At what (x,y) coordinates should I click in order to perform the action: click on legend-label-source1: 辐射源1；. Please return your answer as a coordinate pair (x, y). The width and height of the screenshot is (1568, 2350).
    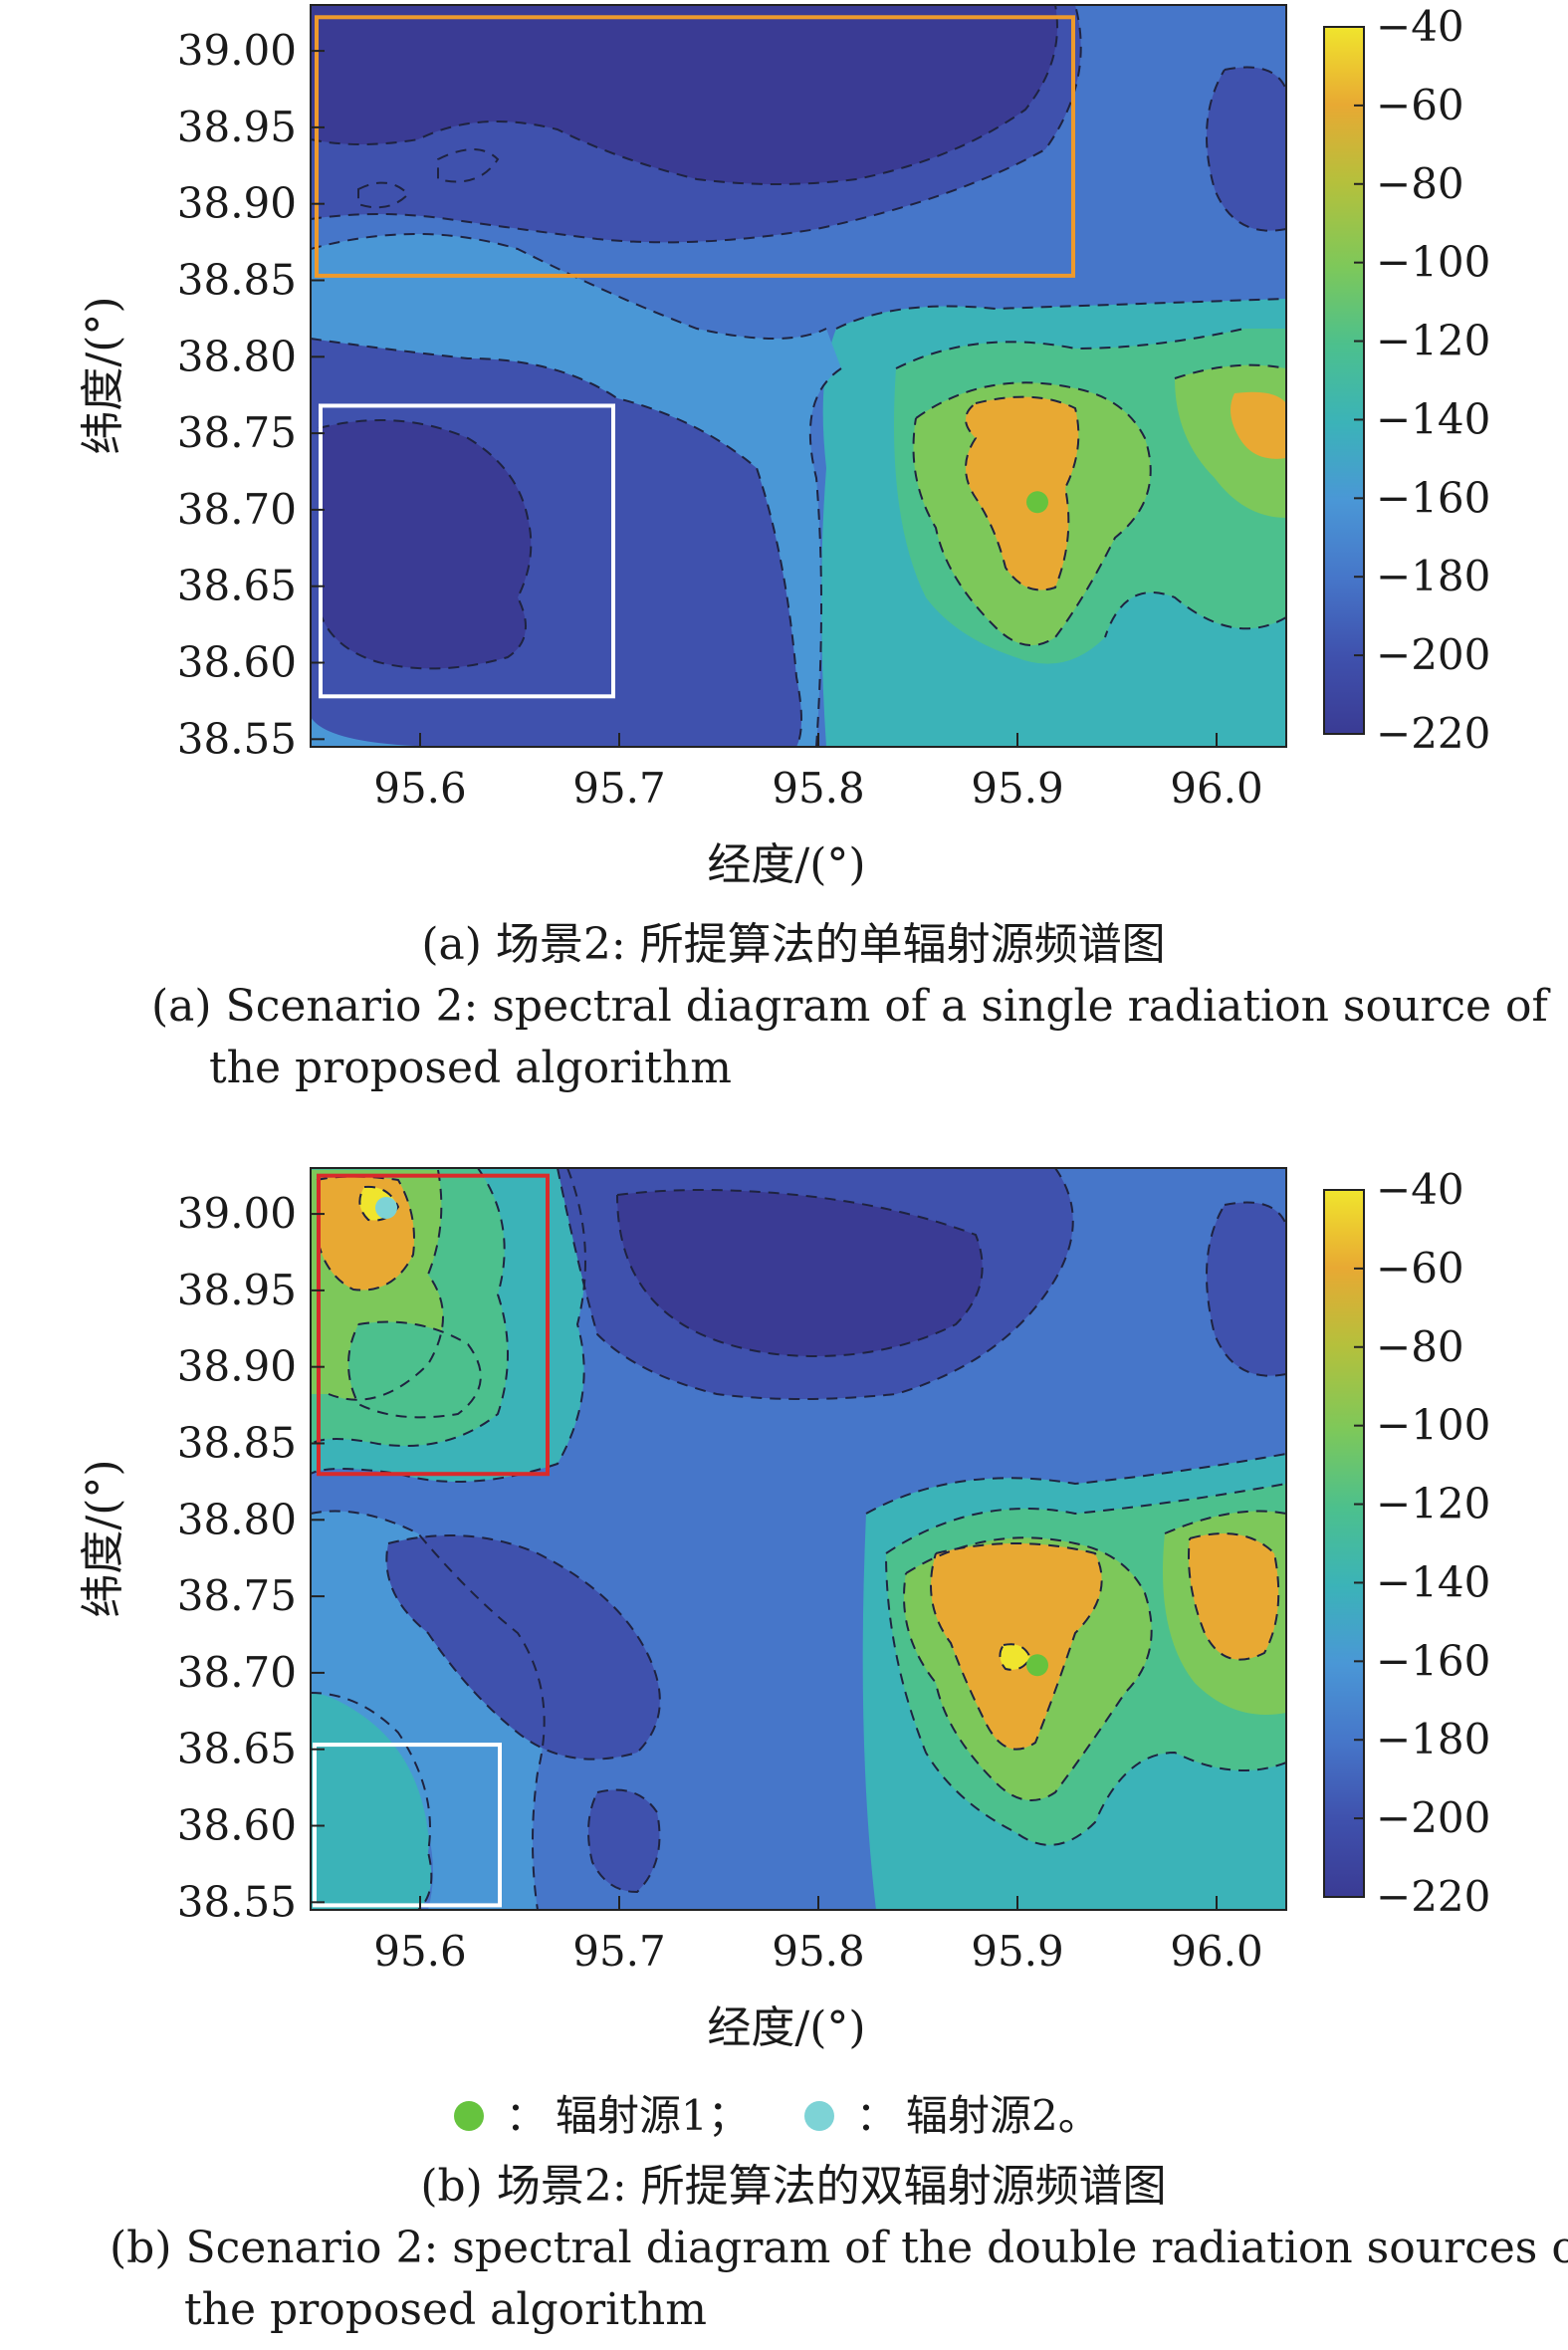
    Looking at the image, I should click on (653, 2115).